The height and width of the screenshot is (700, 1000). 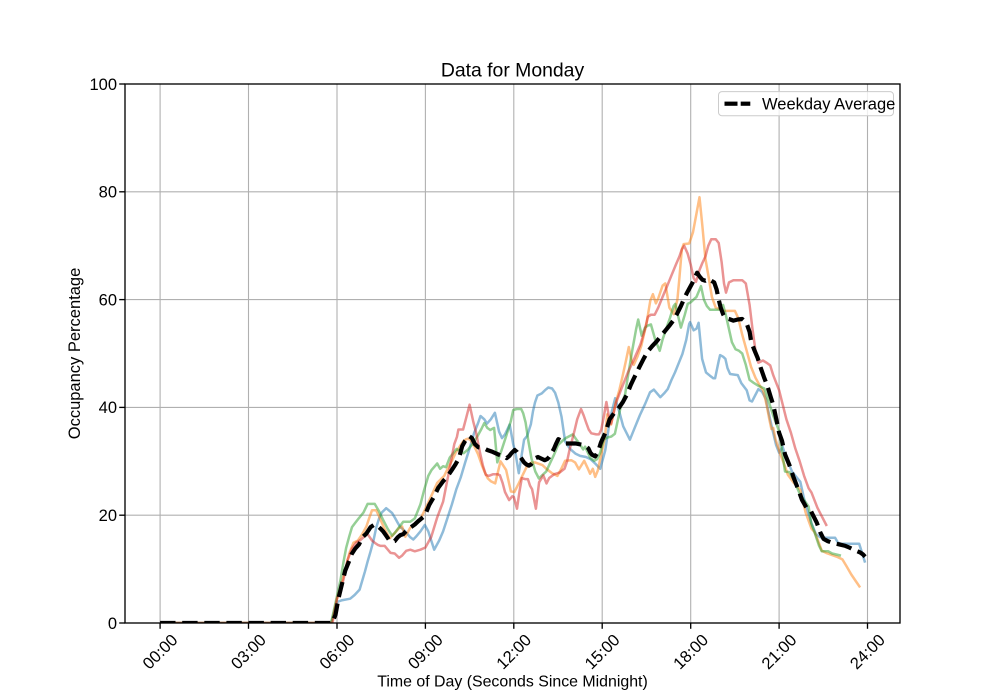 What do you see at coordinates (513, 71) in the screenshot?
I see `svg-text: Data for Monday` at bounding box center [513, 71].